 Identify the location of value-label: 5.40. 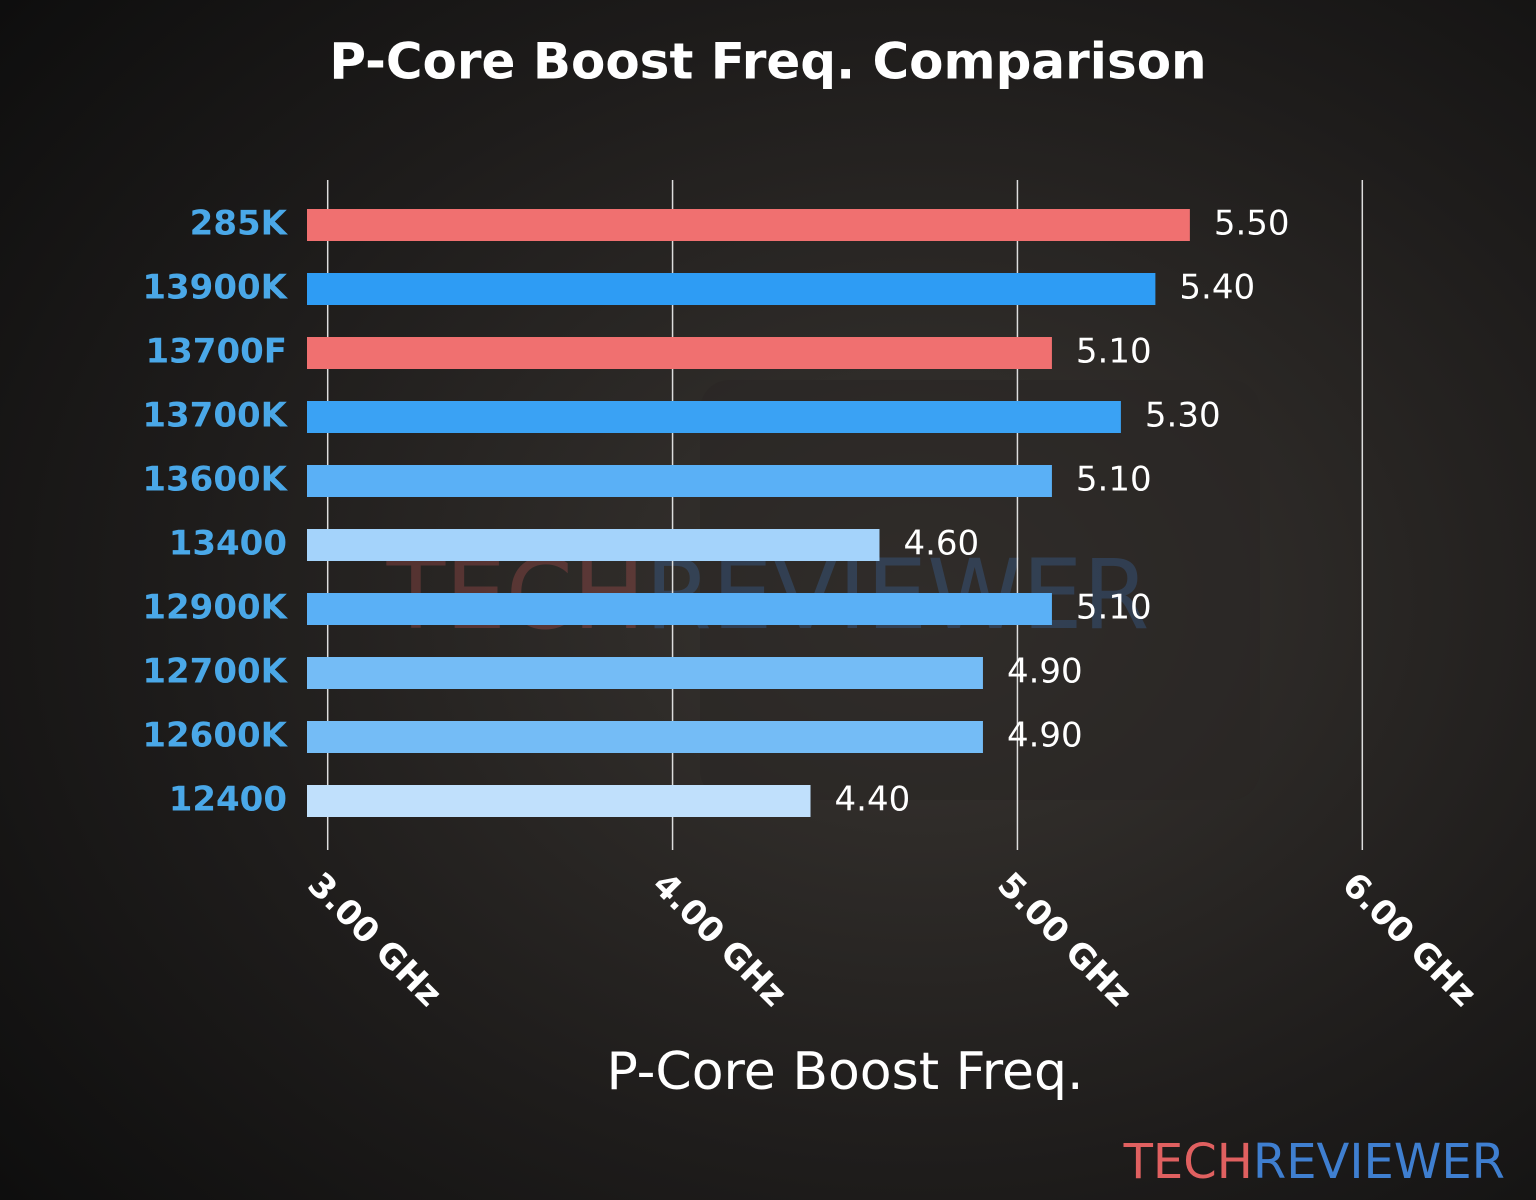
(1217, 288).